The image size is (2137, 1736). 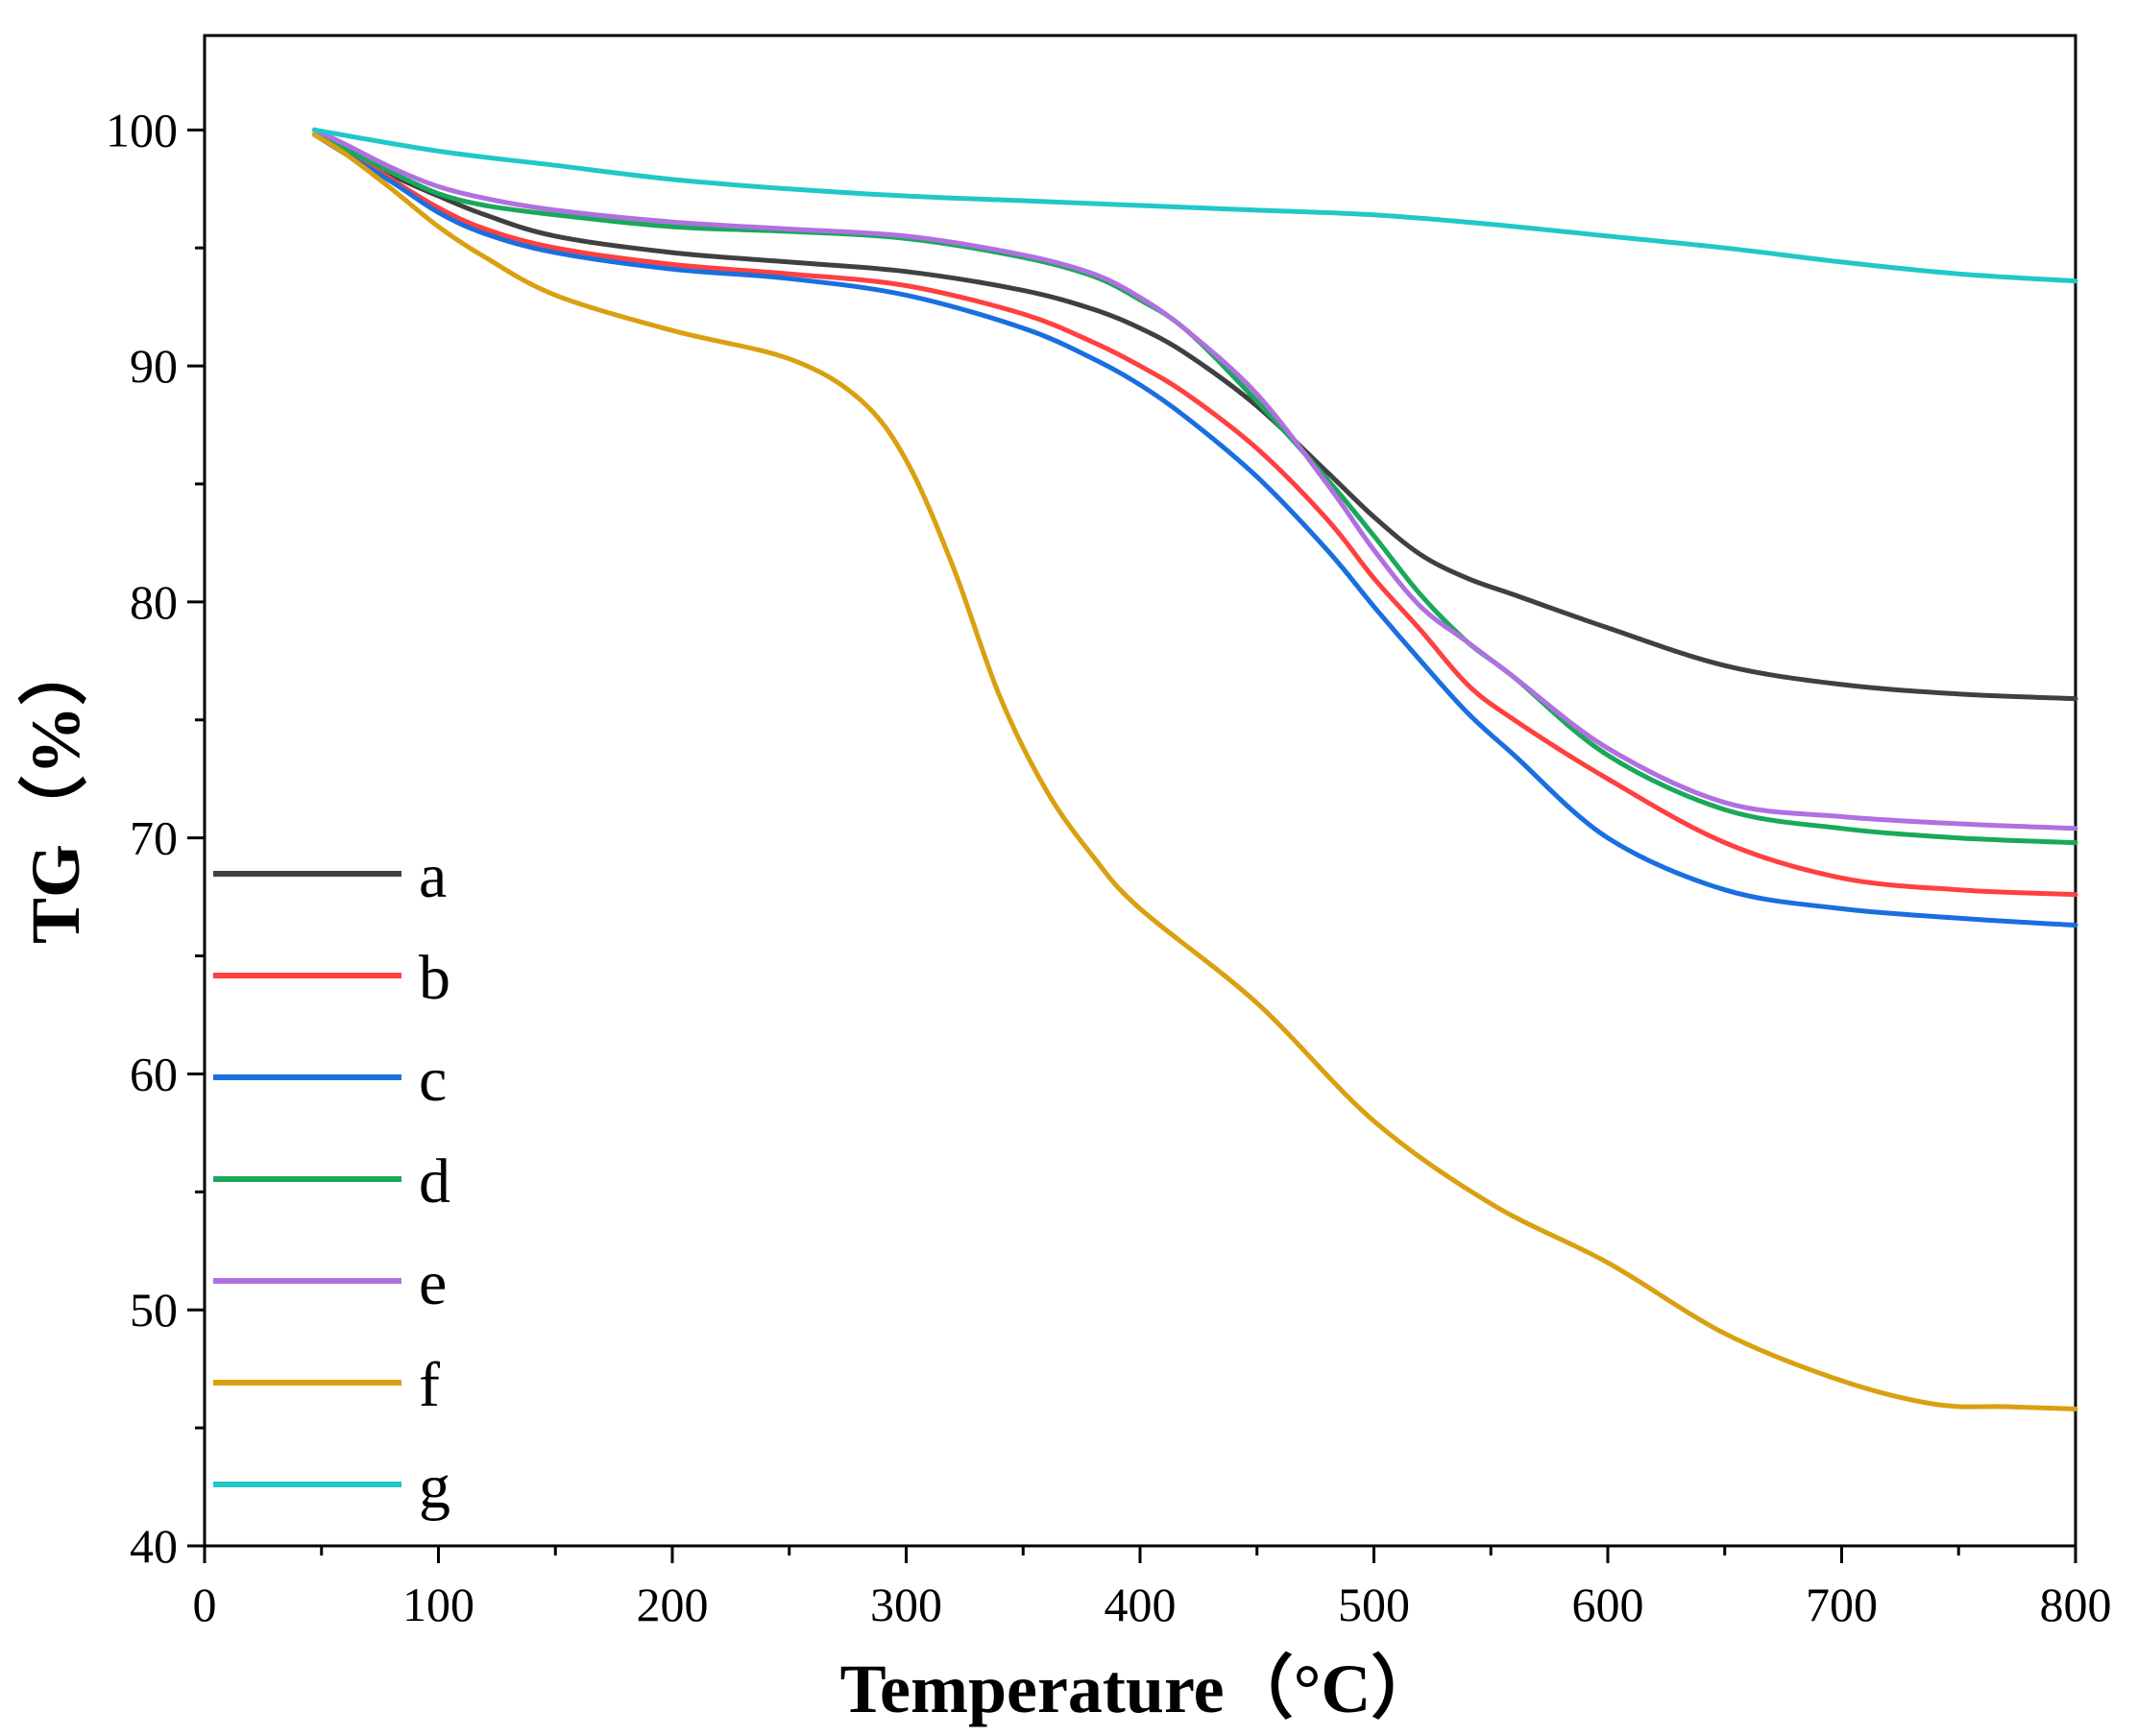 What do you see at coordinates (433, 1283) in the screenshot?
I see `legend-label-e: e` at bounding box center [433, 1283].